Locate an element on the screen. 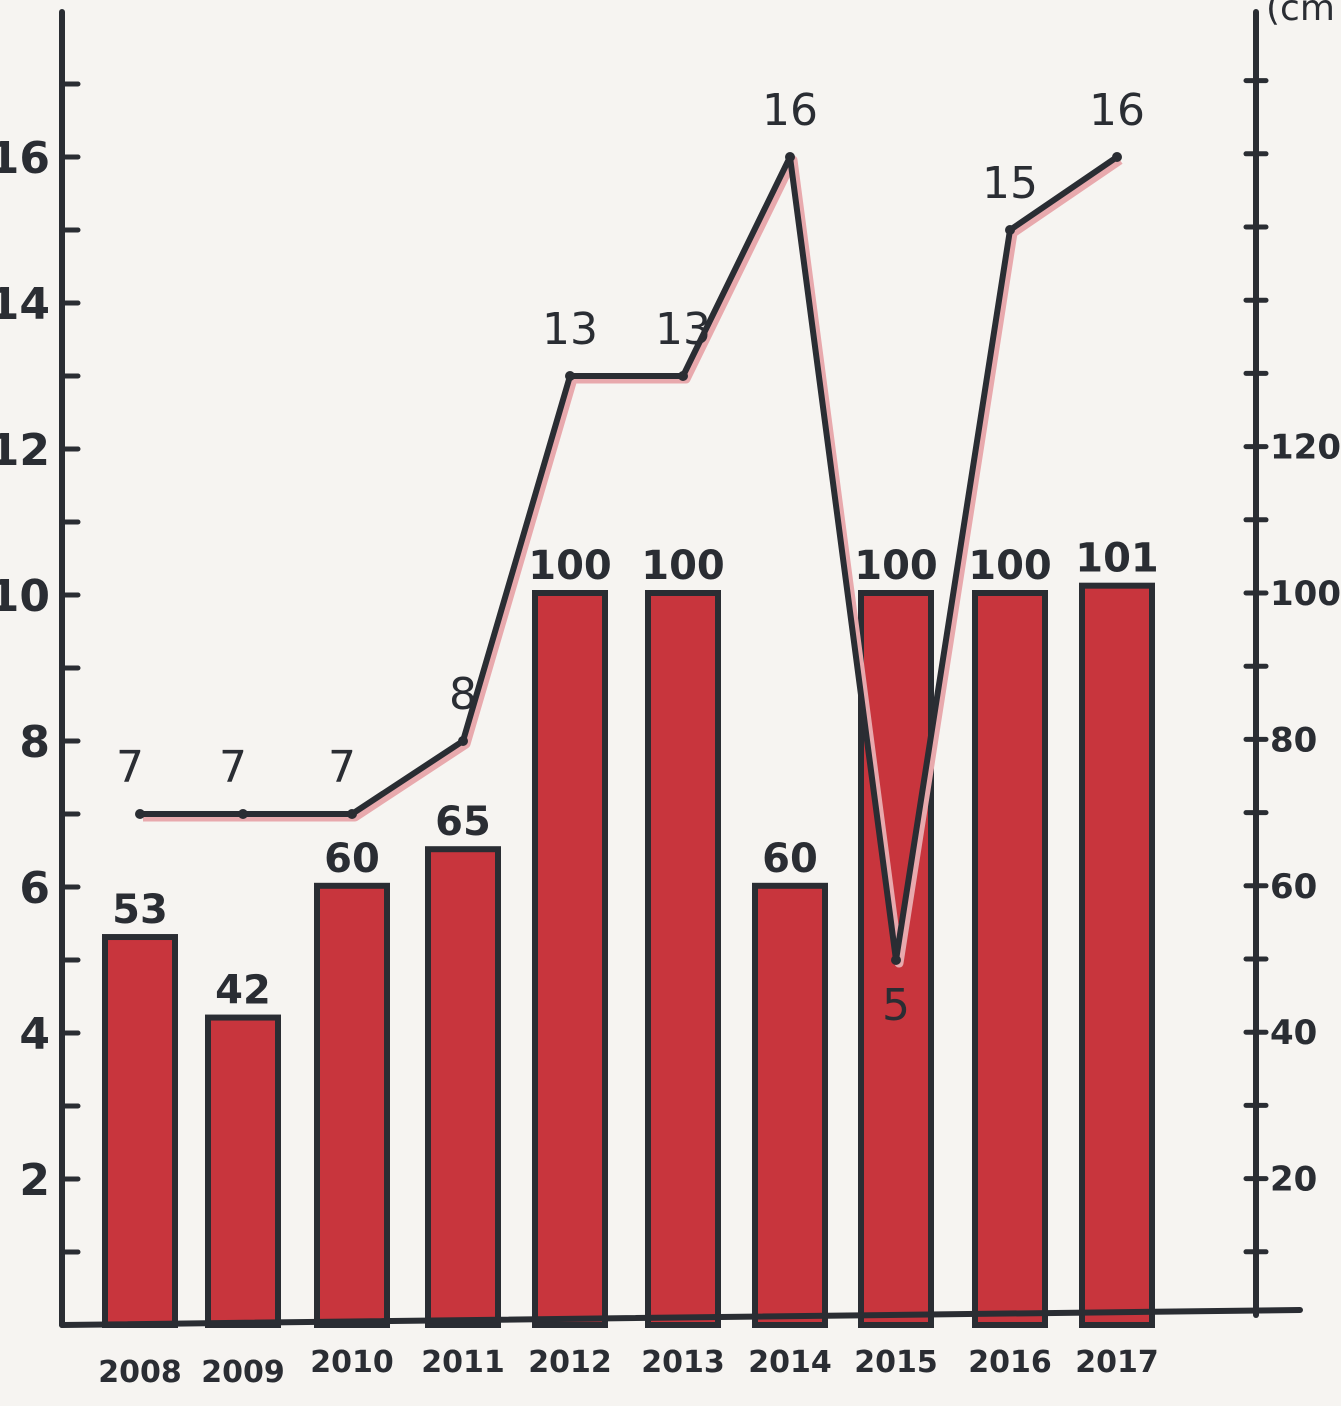 The height and width of the screenshot is (1406, 1341). category-label-2014: 2014 is located at coordinates (790, 1362).